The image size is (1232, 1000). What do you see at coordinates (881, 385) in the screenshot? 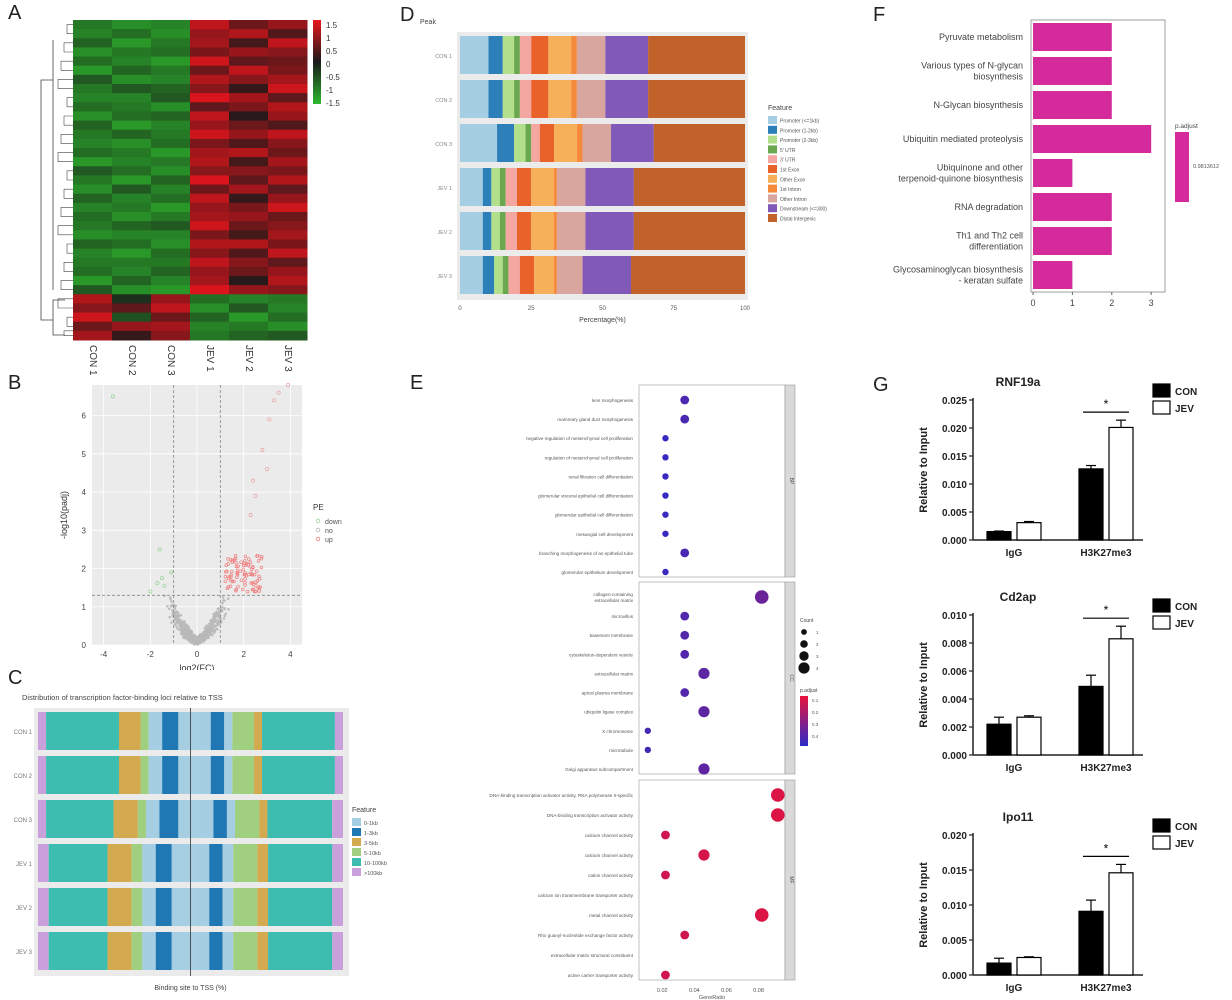
I see `panel-label-g: G` at bounding box center [881, 385].